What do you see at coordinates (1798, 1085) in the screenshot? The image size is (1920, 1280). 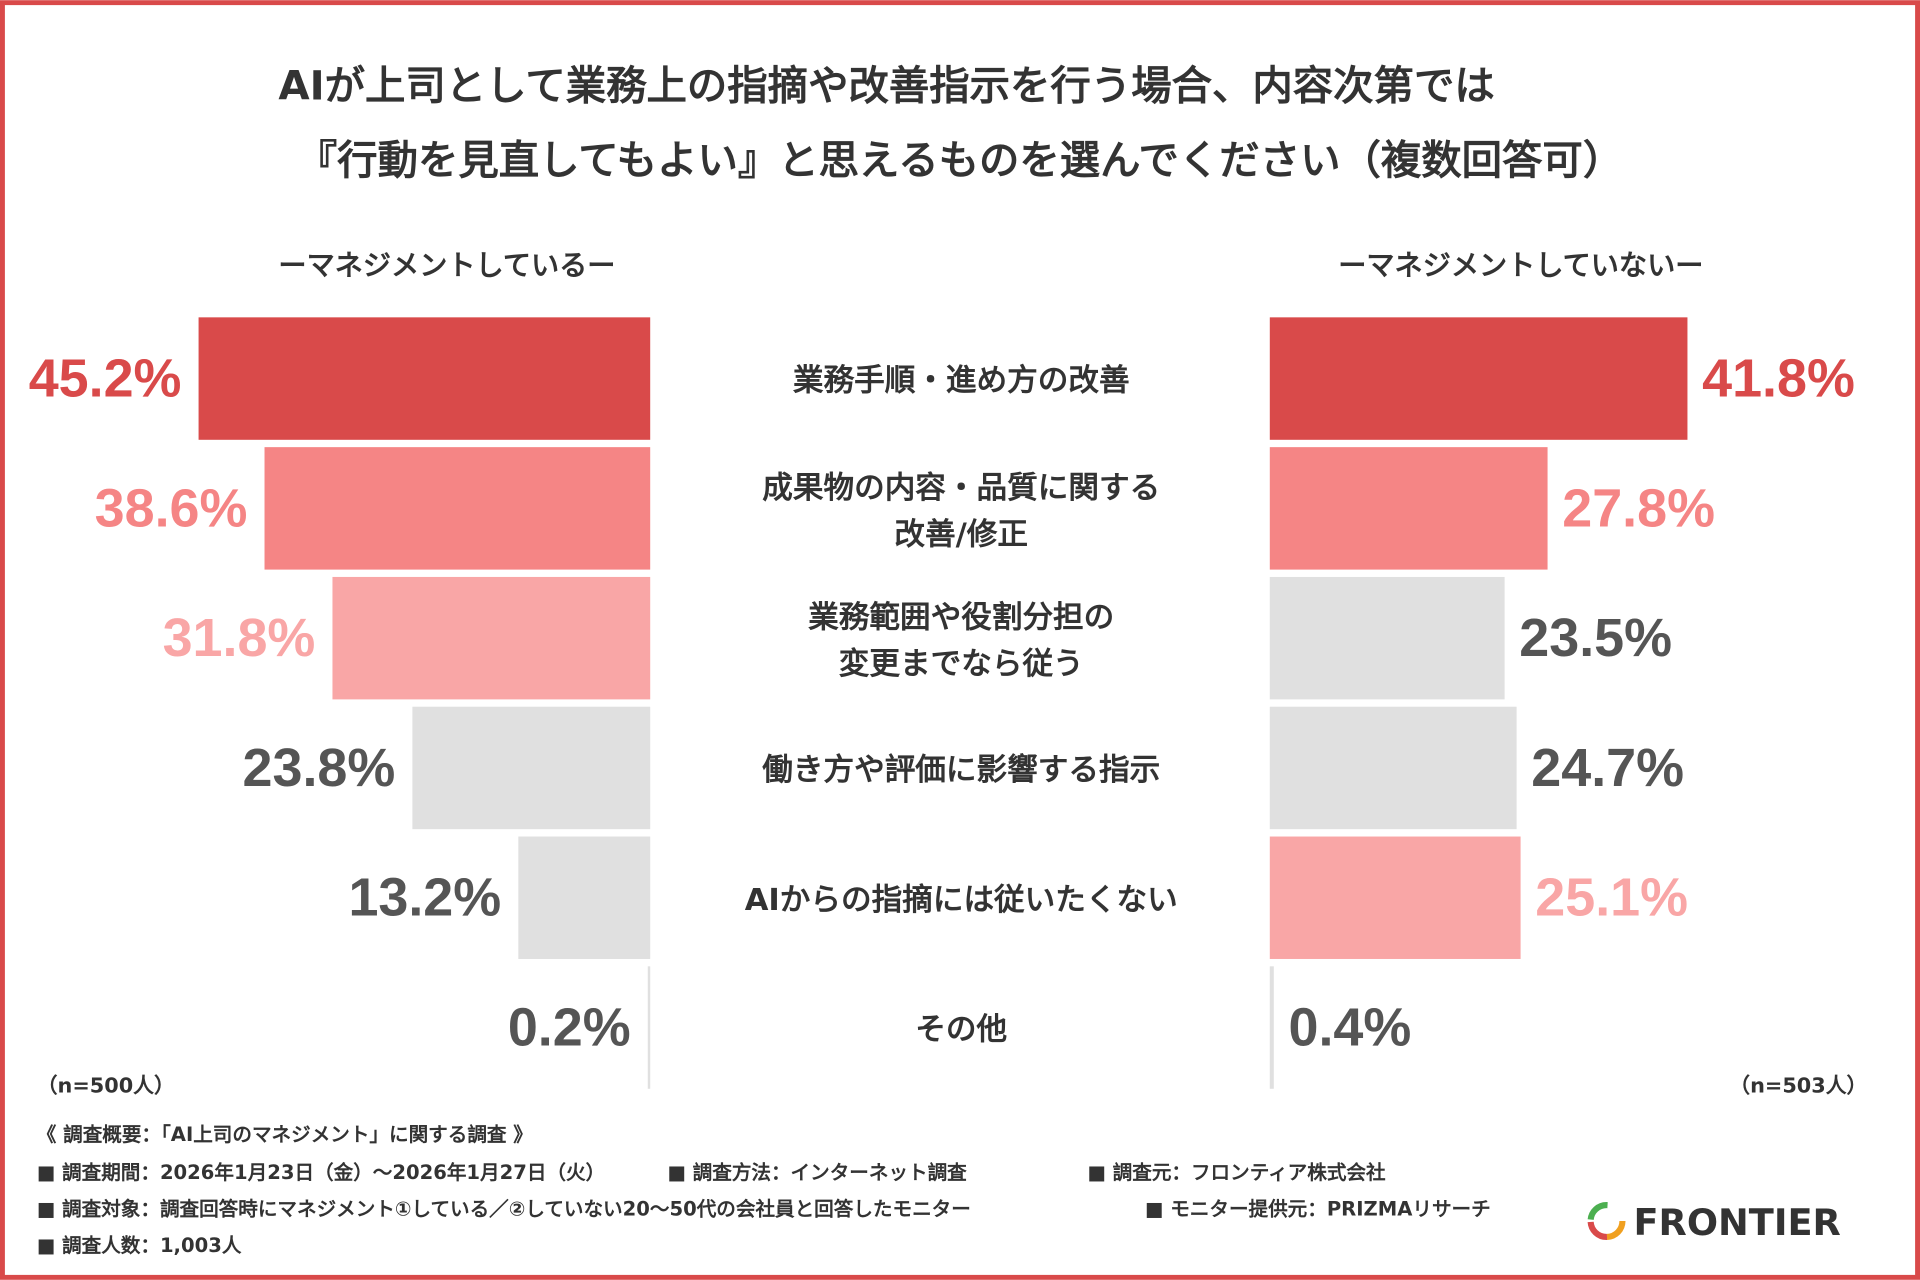 I see `sample-size: （n=503人）` at bounding box center [1798, 1085].